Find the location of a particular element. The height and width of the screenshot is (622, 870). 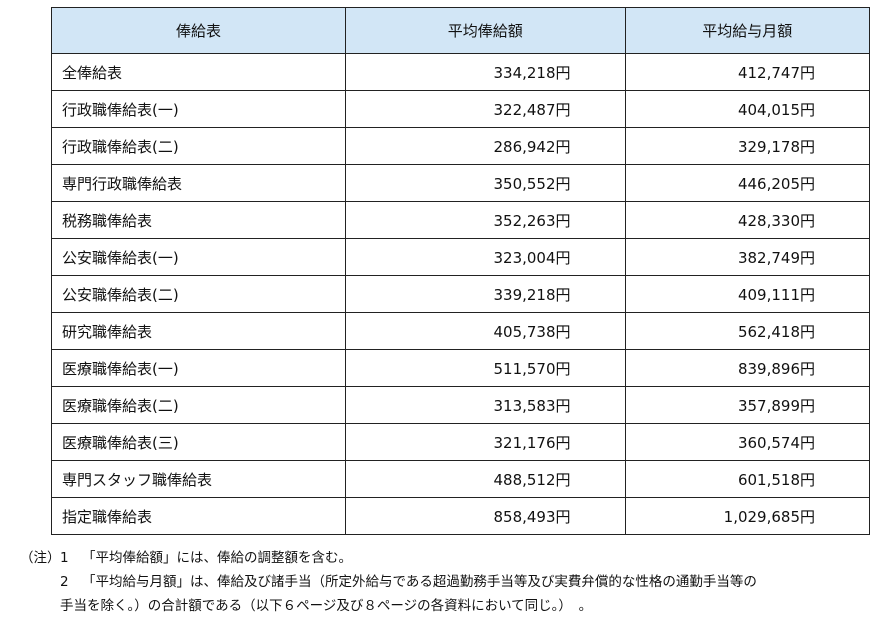

average-monthly-pay-cell: 446,205円 is located at coordinates (747, 183).